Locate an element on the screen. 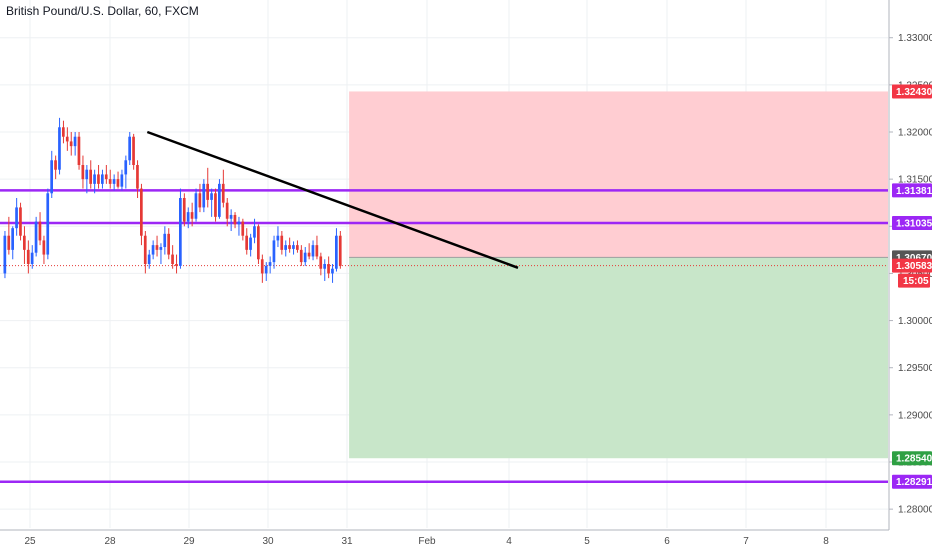 The width and height of the screenshot is (932, 550). x-tick-label-29: 29 is located at coordinates (189, 541).